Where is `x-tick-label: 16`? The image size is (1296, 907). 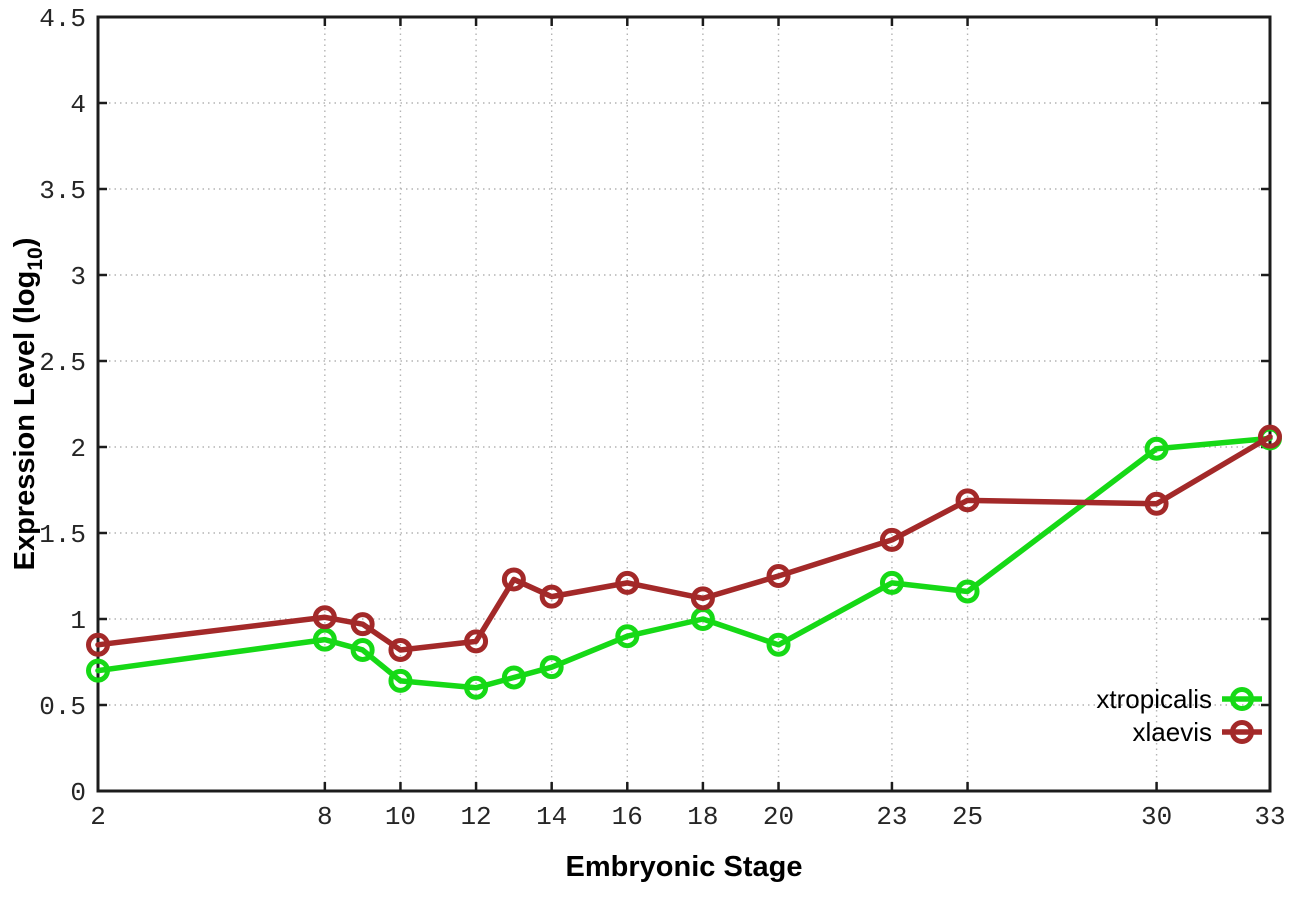 x-tick-label: 16 is located at coordinates (627, 817).